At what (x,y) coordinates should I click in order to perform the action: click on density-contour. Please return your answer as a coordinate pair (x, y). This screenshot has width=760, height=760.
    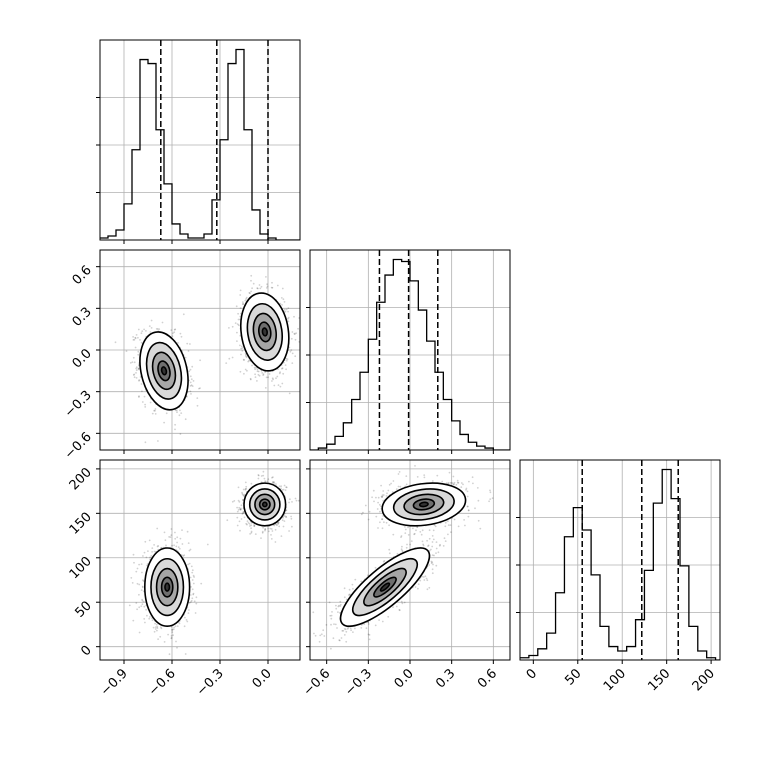
    Looking at the image, I should click on (265, 332).